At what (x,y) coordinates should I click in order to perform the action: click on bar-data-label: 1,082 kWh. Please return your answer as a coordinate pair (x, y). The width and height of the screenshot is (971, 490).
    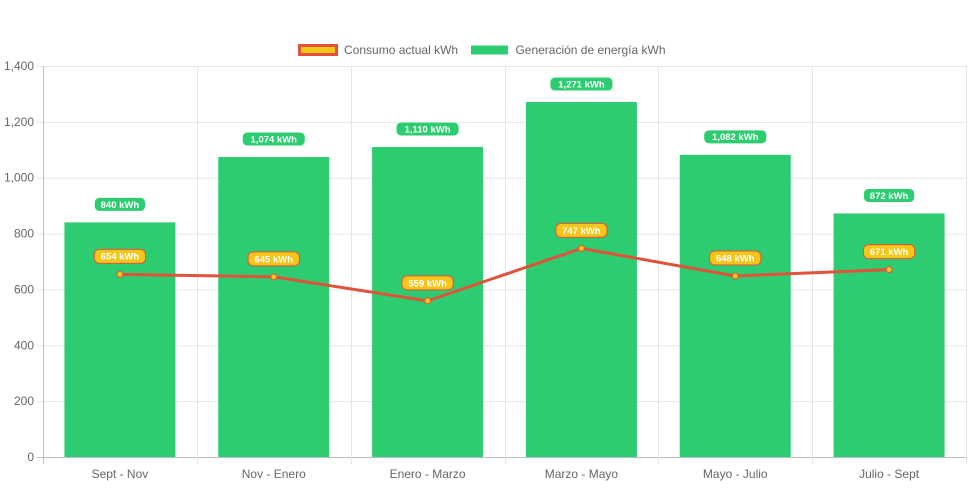
    Looking at the image, I should click on (735, 137).